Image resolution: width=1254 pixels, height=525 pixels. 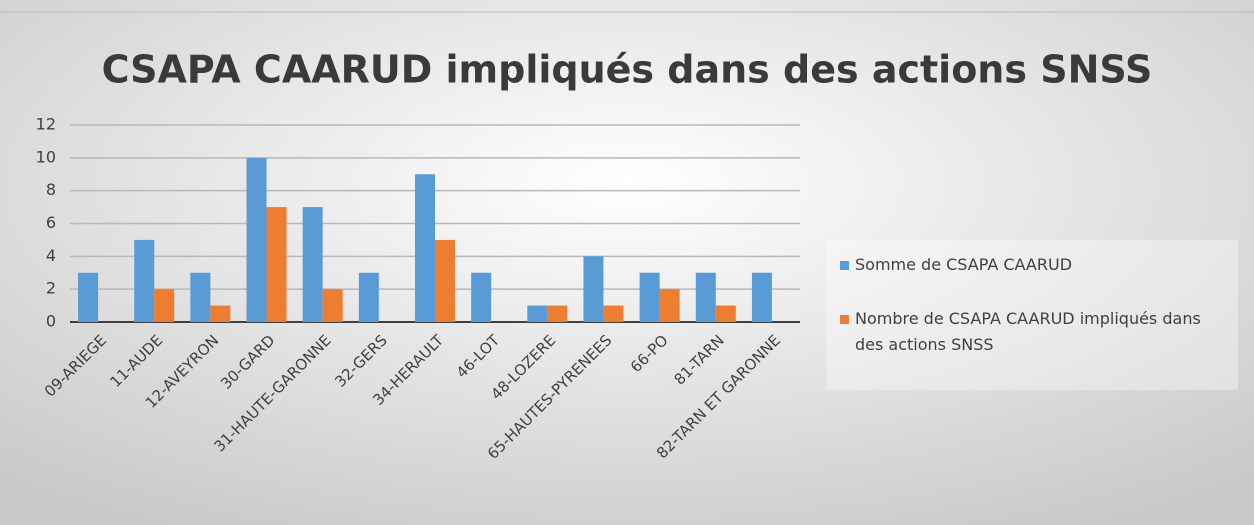 What do you see at coordinates (46, 156) in the screenshot?
I see `y-tick-label: 10` at bounding box center [46, 156].